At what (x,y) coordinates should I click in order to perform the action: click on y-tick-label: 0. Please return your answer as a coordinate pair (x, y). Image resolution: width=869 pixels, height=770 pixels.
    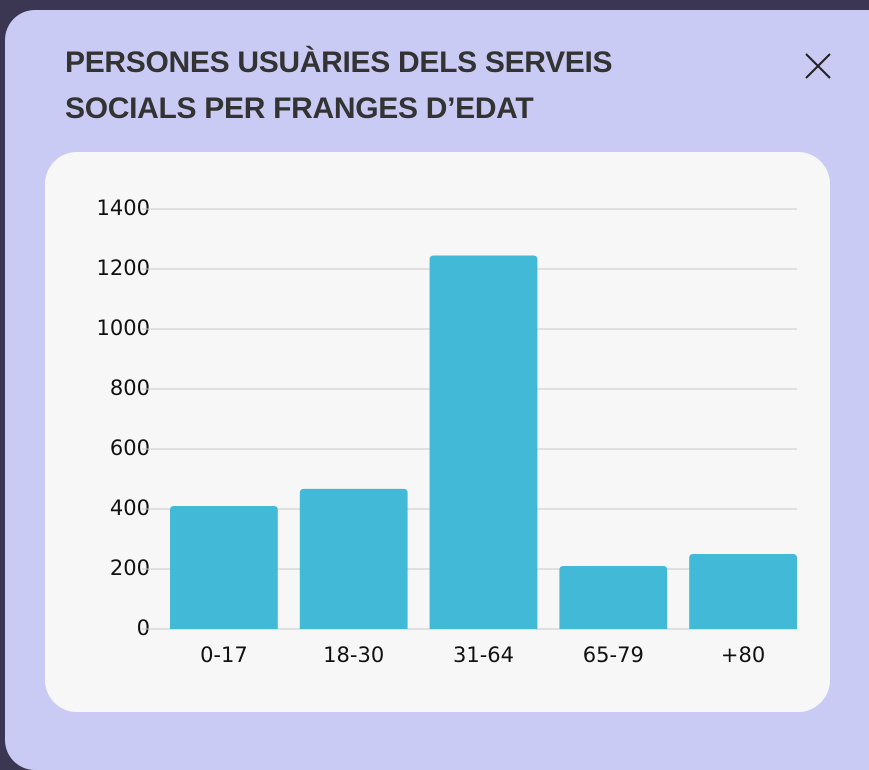
    Looking at the image, I should click on (143, 628).